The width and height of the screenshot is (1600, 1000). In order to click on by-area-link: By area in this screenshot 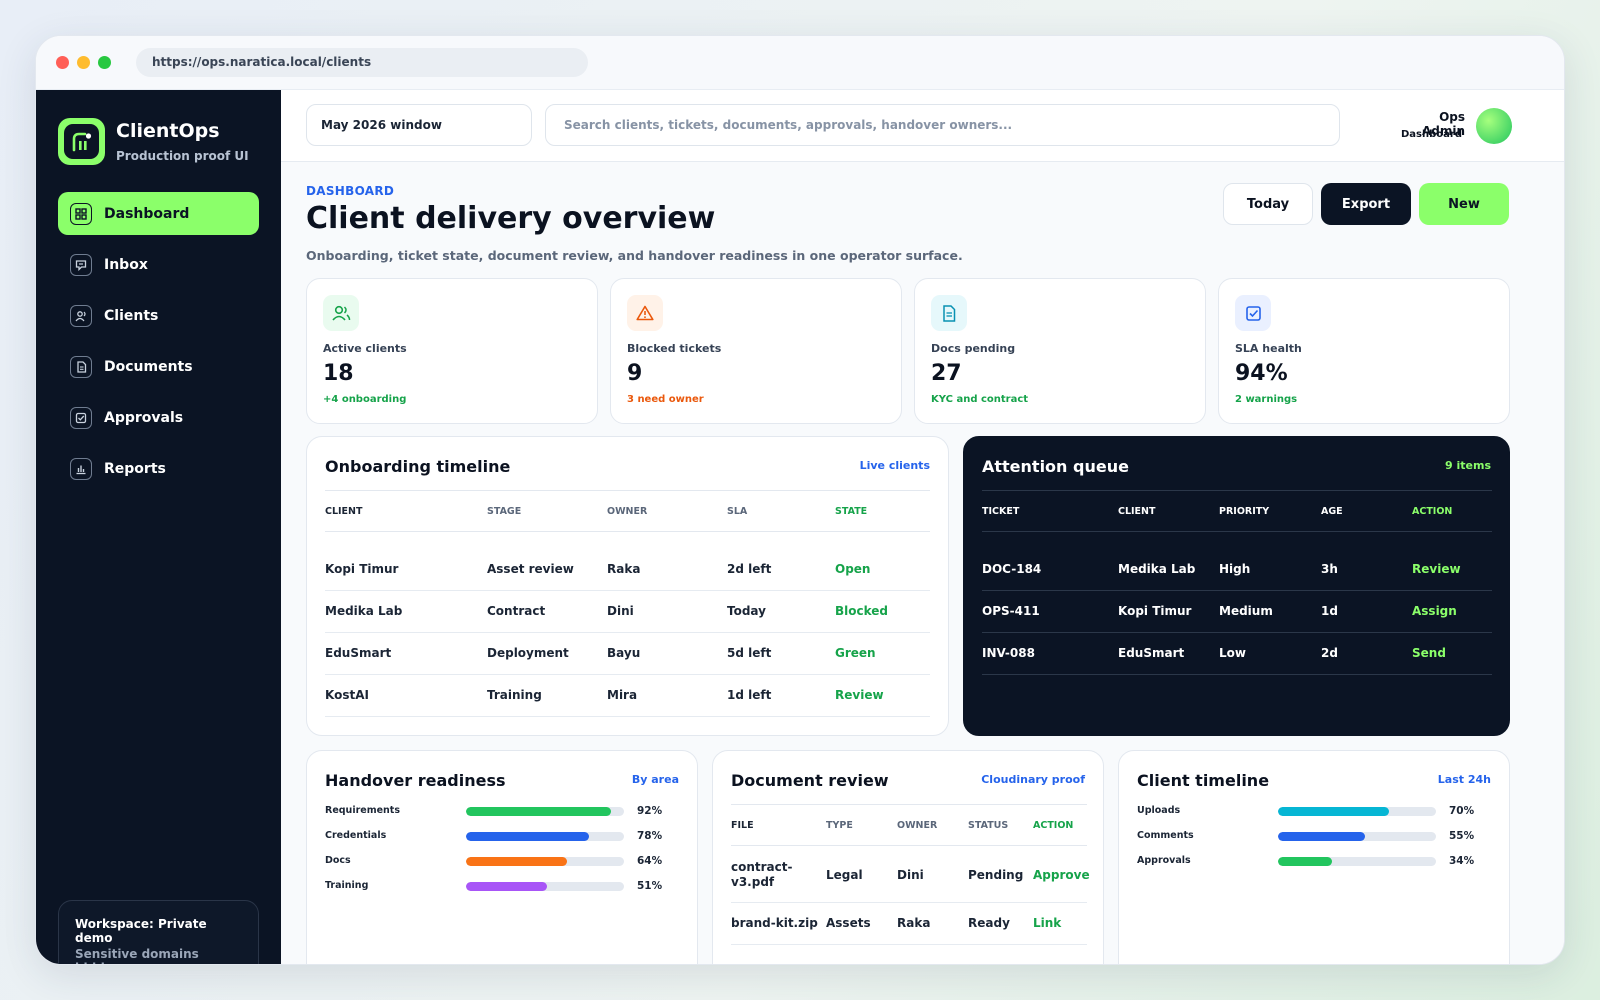, I will do `click(655, 779)`.